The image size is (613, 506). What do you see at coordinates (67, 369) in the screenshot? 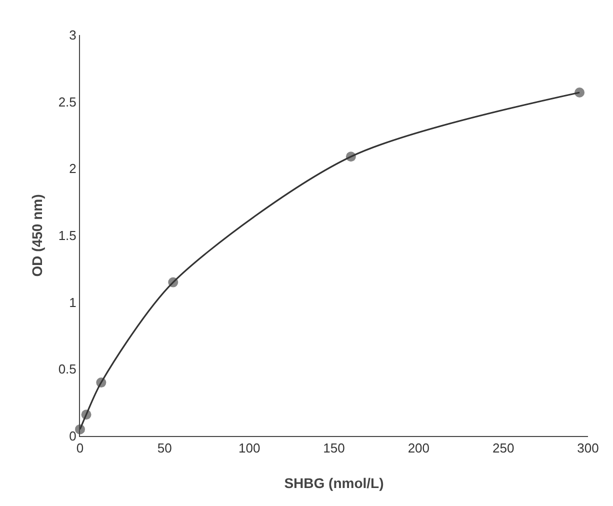
I see `y-tick-label: 0.5` at bounding box center [67, 369].